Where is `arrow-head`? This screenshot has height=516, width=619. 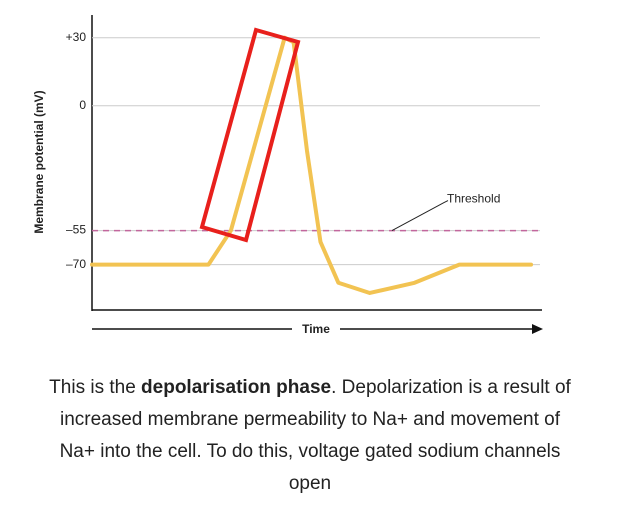 arrow-head is located at coordinates (537, 329).